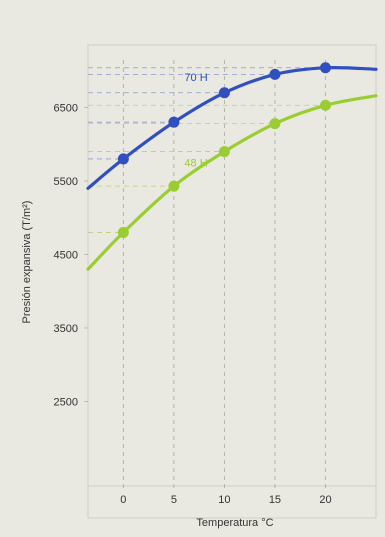  Describe the element at coordinates (27, 262) in the screenshot. I see `y-axis-title: Presión expansiva (T/m²)` at that location.